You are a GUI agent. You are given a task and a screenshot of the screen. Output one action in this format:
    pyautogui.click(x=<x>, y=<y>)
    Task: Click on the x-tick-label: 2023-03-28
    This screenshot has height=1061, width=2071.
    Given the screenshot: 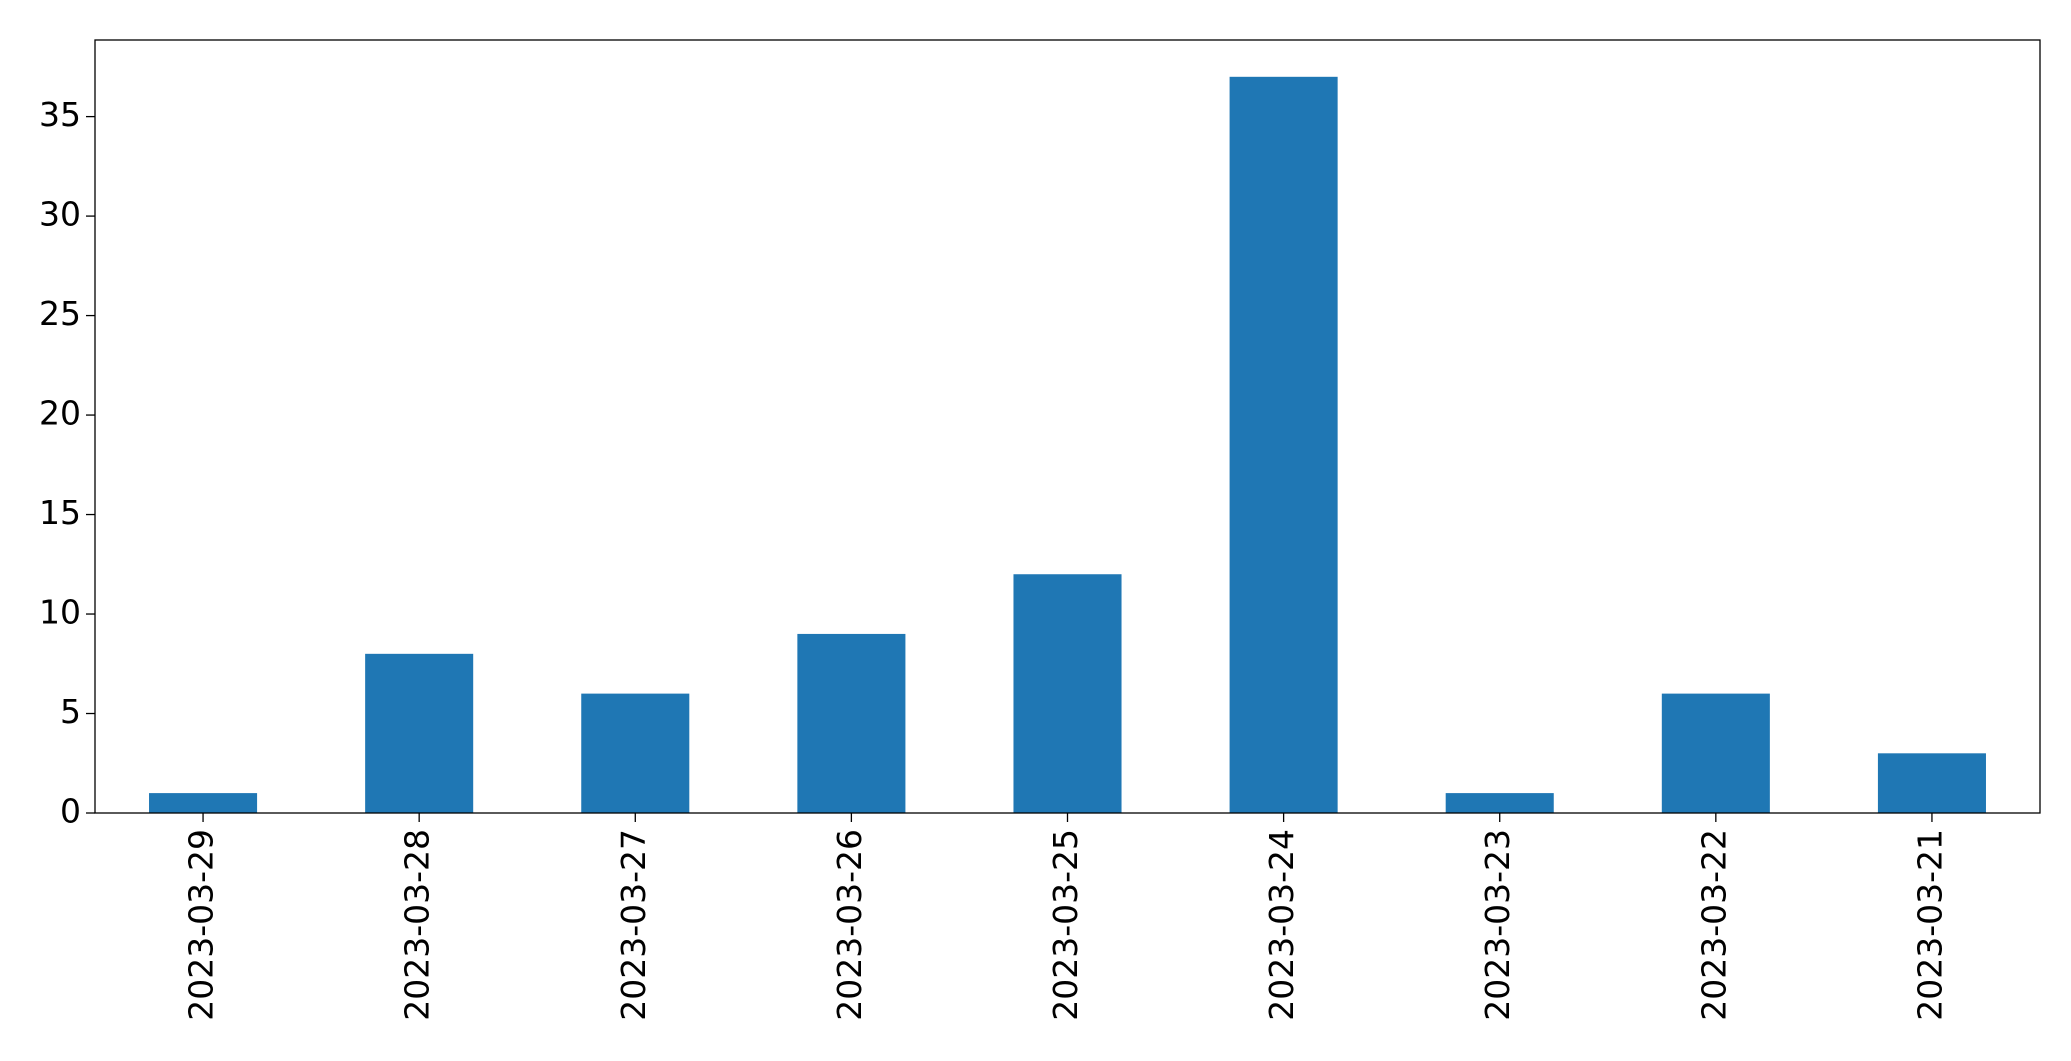 What is the action you would take?
    pyautogui.click(x=417, y=925)
    